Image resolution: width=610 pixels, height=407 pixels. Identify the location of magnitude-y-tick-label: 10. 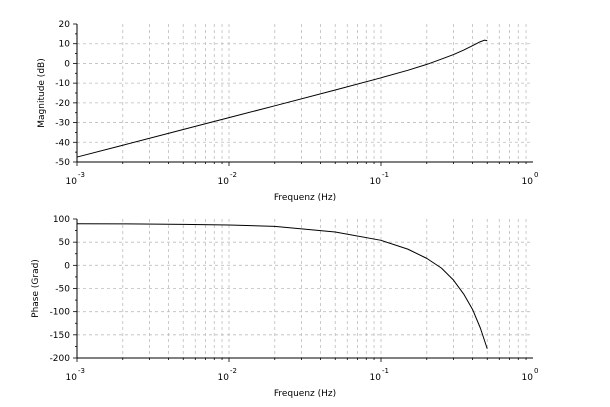
(65, 45).